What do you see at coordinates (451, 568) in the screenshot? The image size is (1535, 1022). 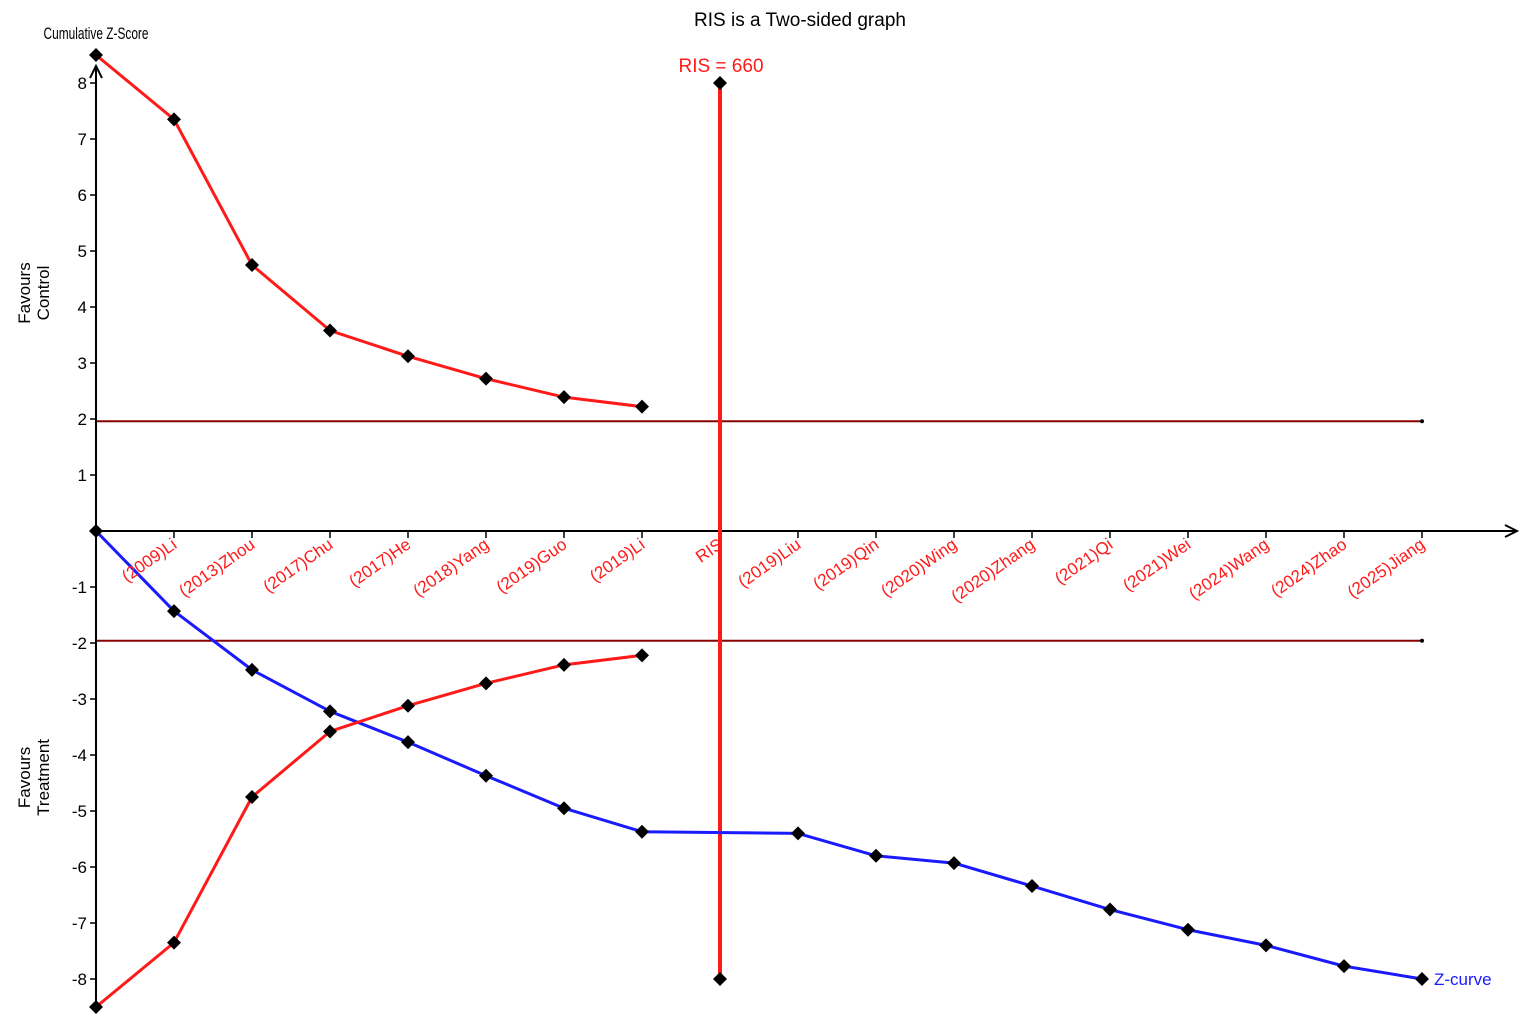 I see `x-tick-label-4: (2018)Yang` at bounding box center [451, 568].